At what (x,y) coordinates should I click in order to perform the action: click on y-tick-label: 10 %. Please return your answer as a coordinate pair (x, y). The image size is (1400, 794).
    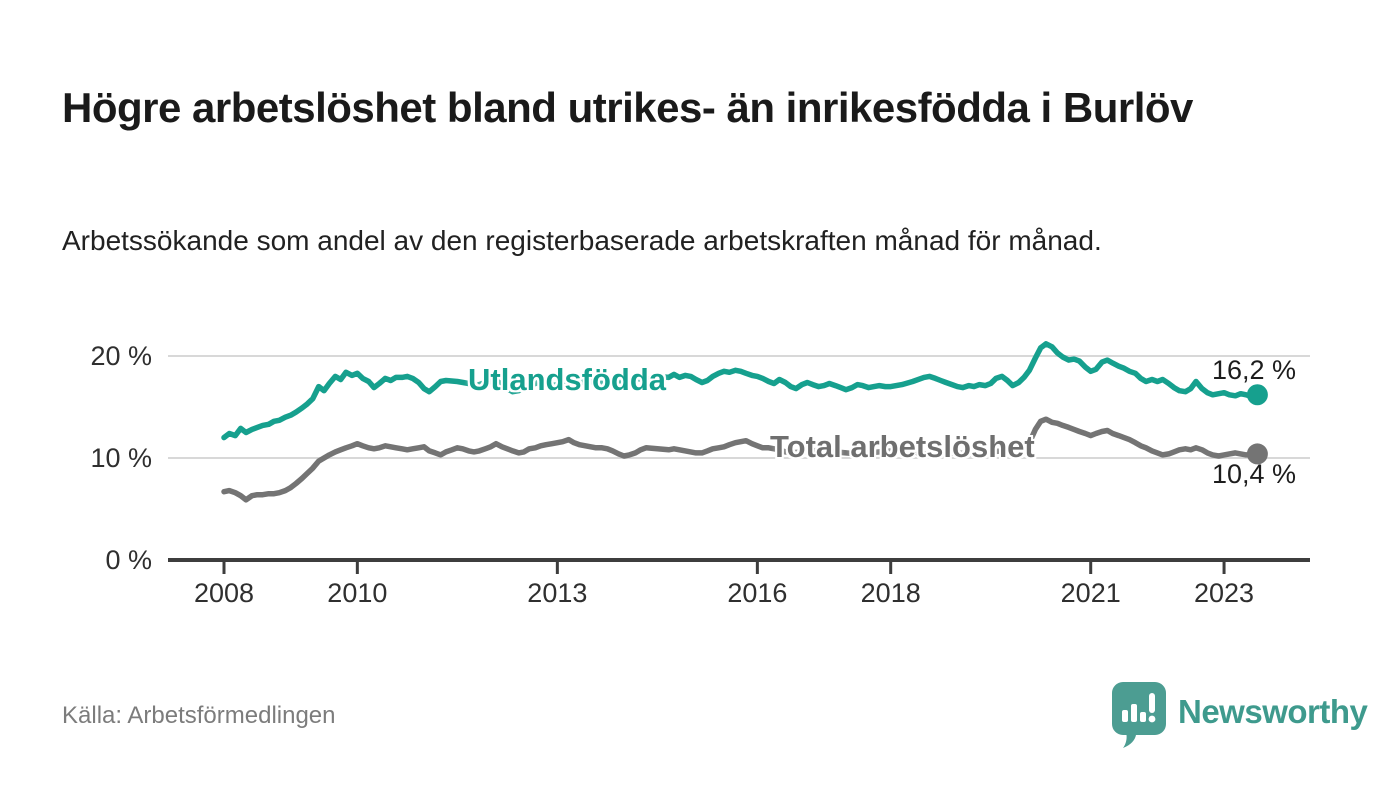
    Looking at the image, I should click on (121, 458).